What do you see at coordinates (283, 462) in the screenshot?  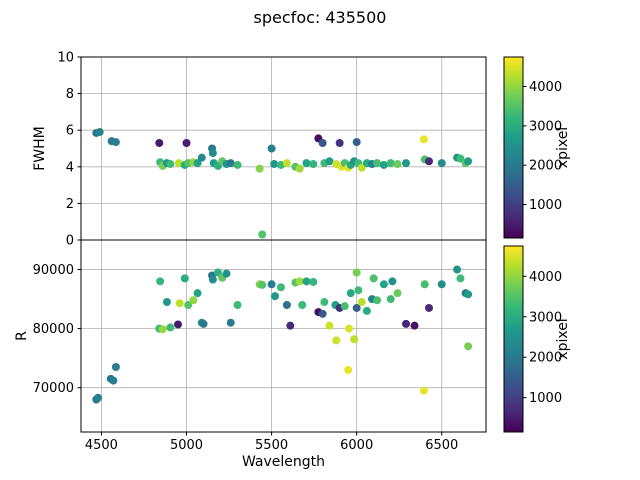 I see `xlabel: Wavelength` at bounding box center [283, 462].